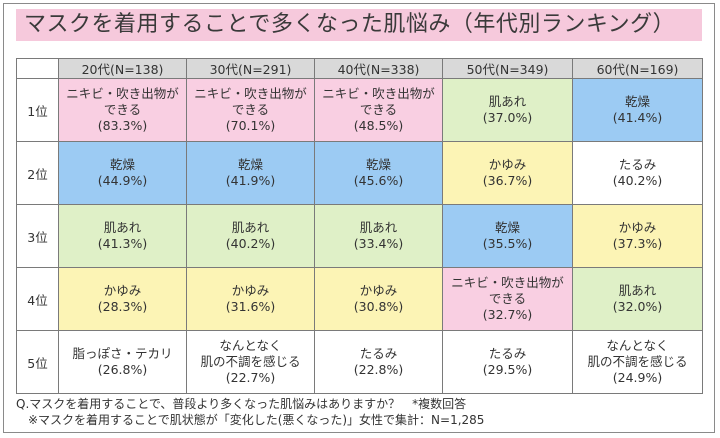  What do you see at coordinates (37, 362) in the screenshot?
I see `rank-label: 5位` at bounding box center [37, 362].